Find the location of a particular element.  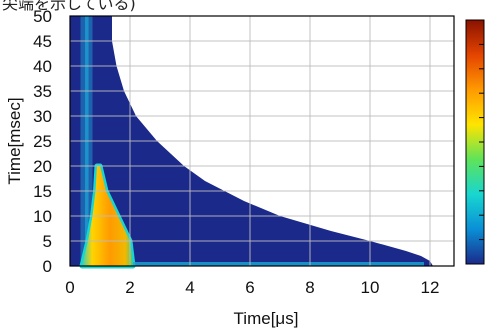

x-tick-label: 6 is located at coordinates (249, 287).